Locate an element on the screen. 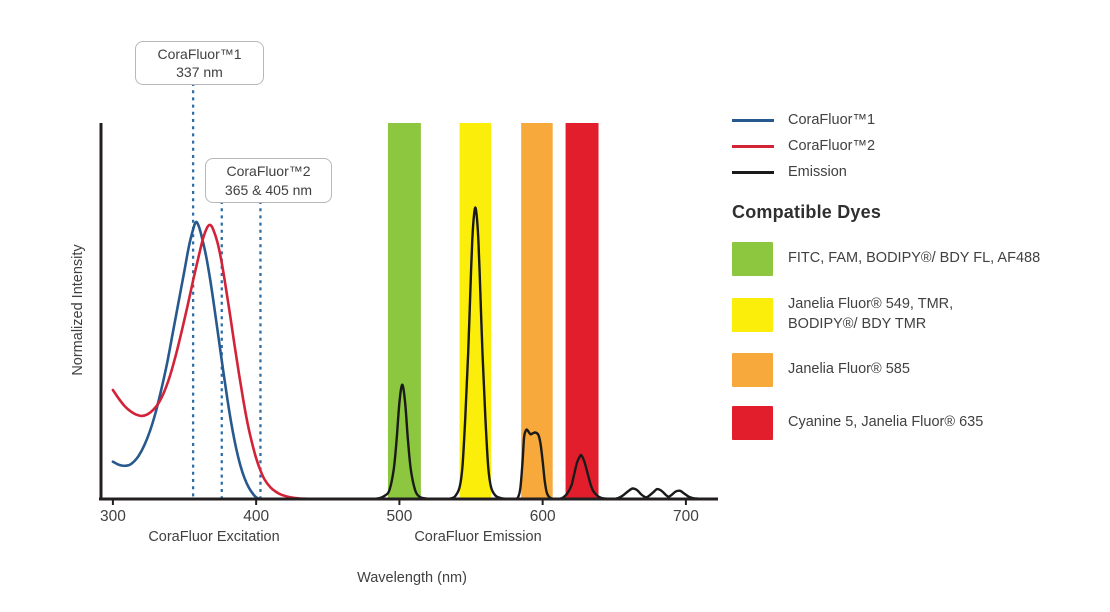  yellow-dye-swatch is located at coordinates (752, 314).